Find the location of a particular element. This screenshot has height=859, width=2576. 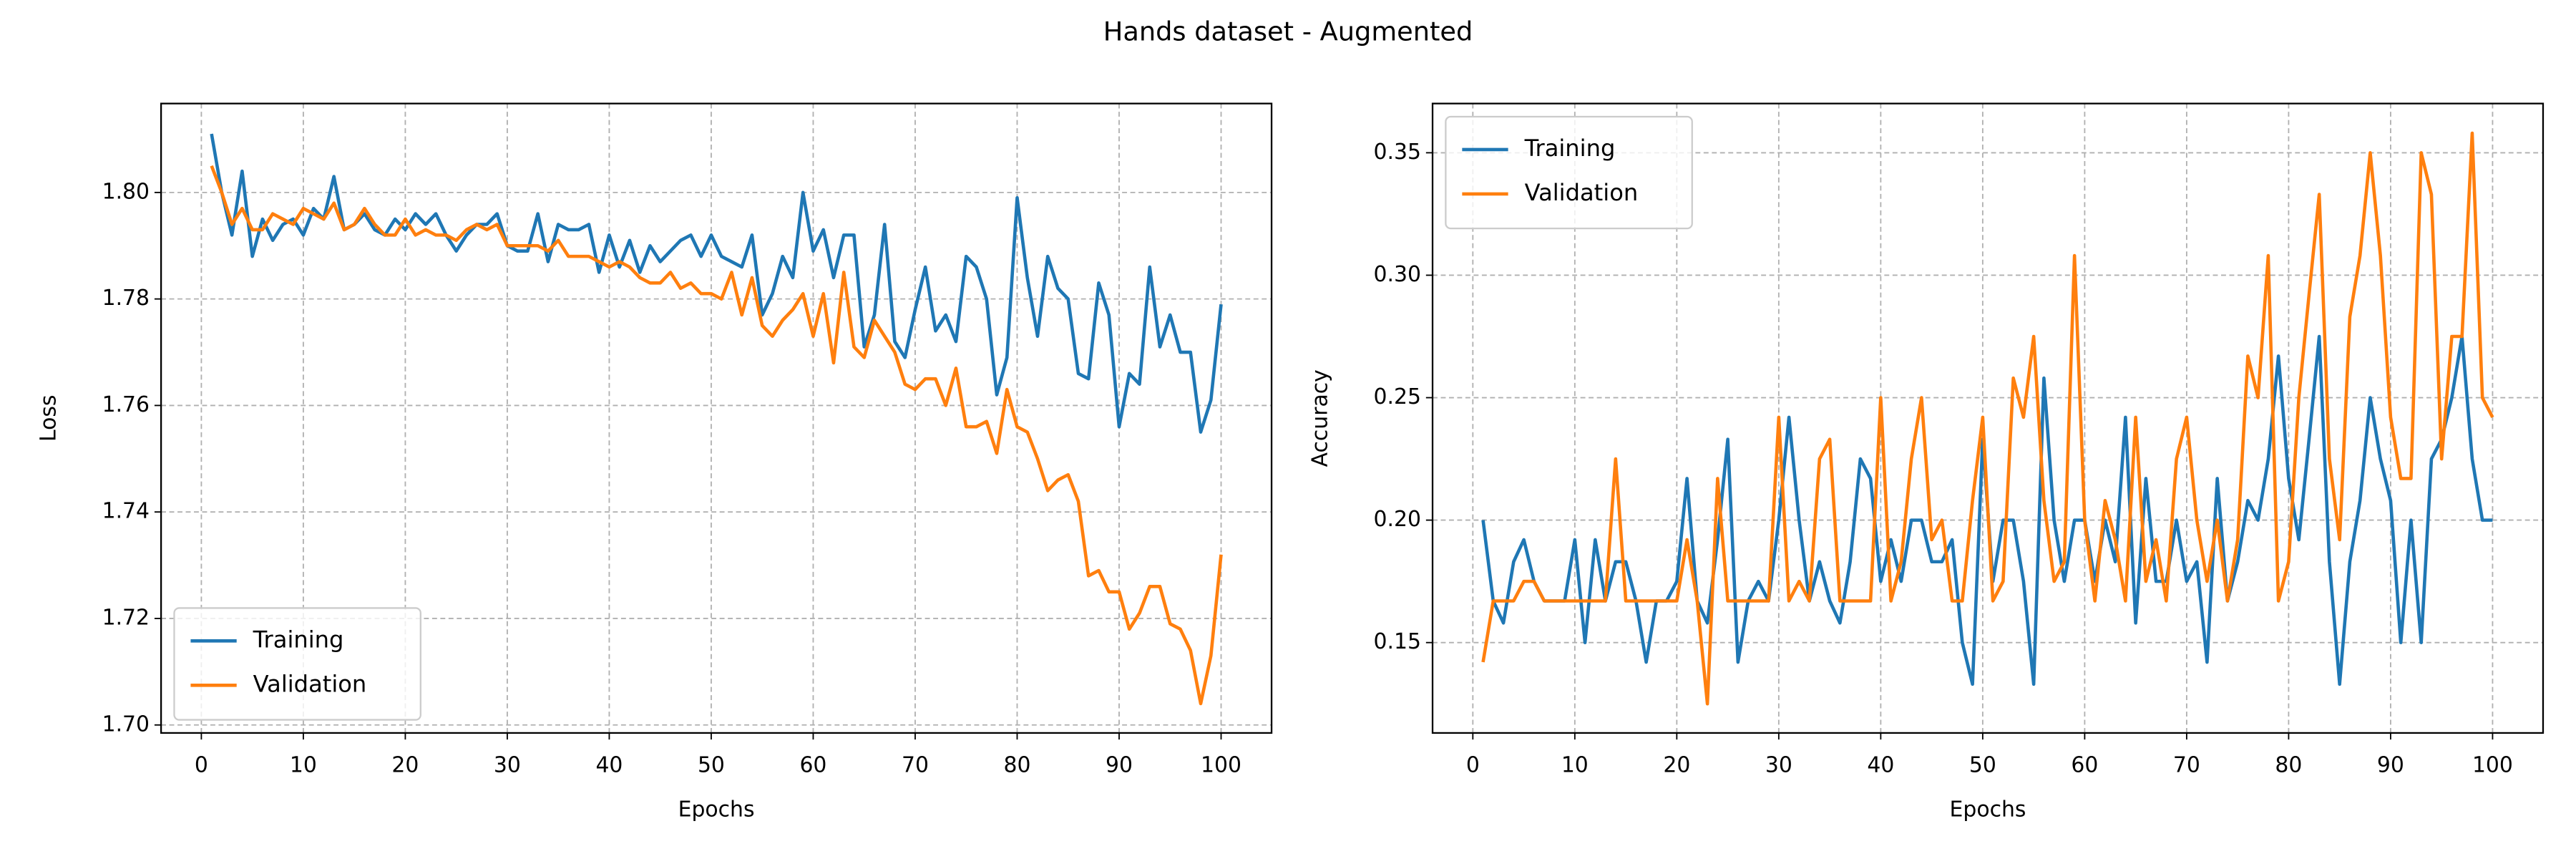

y-tick-label: 0.15 is located at coordinates (1397, 641).